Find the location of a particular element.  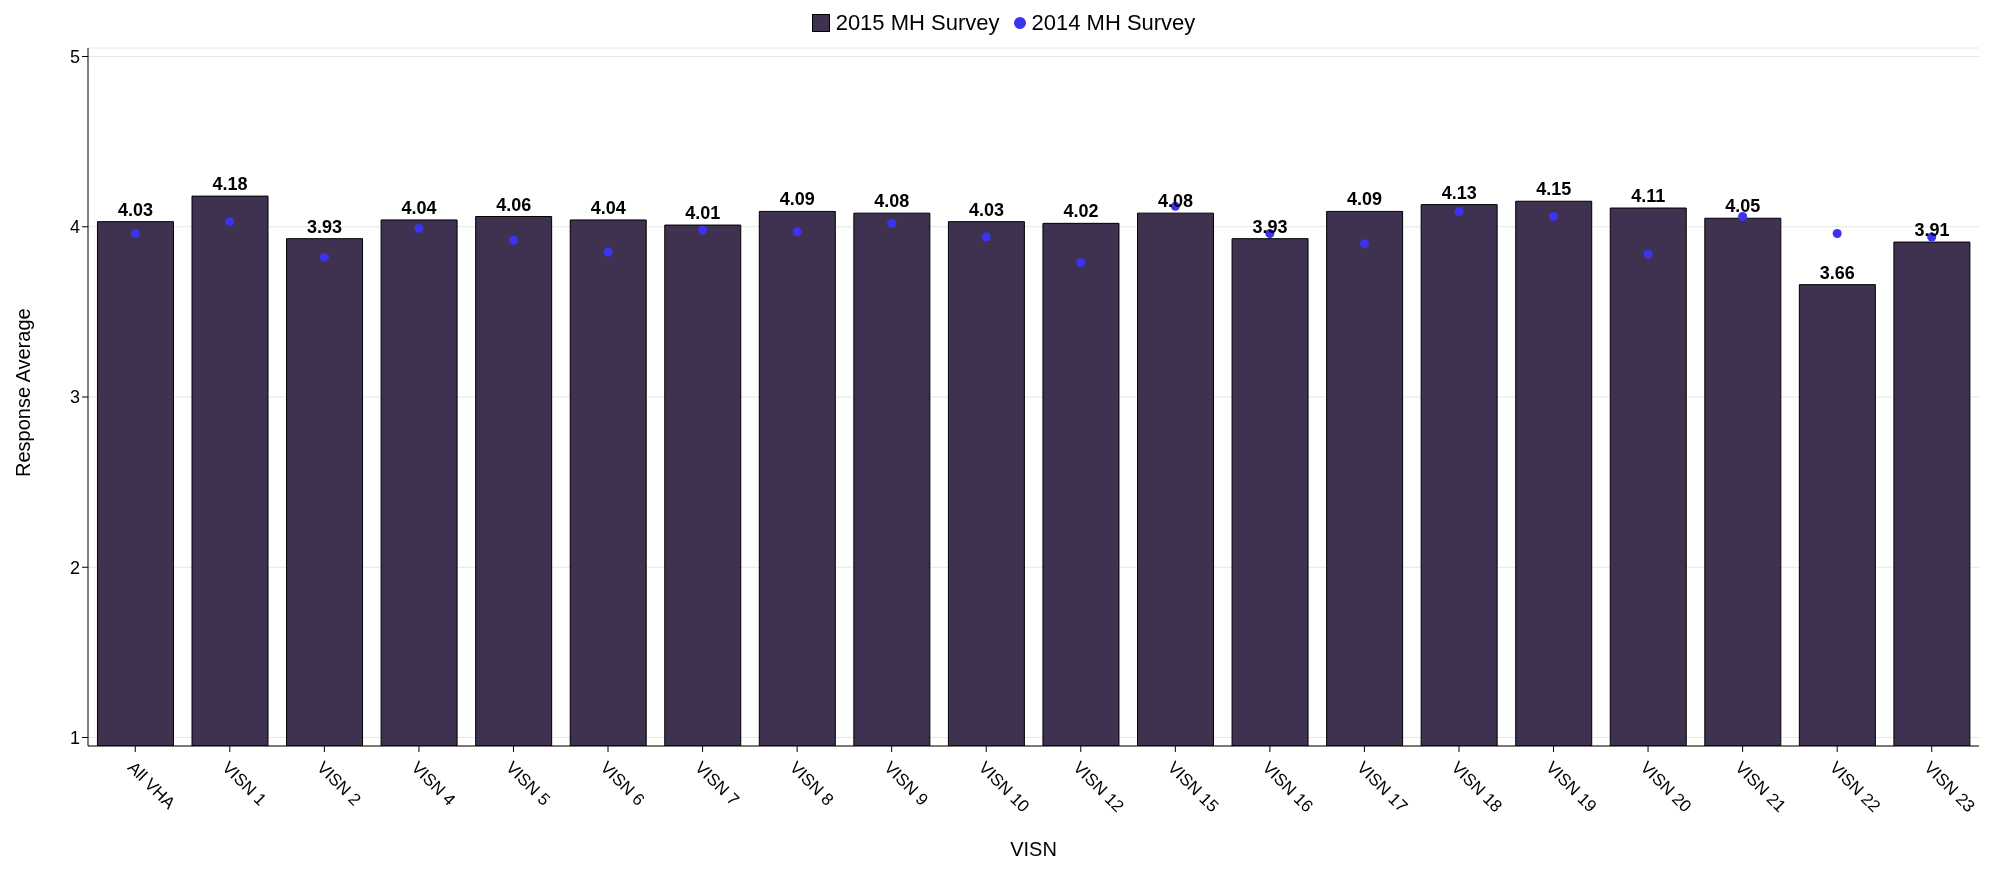

data-label: 4.06 is located at coordinates (514, 204).